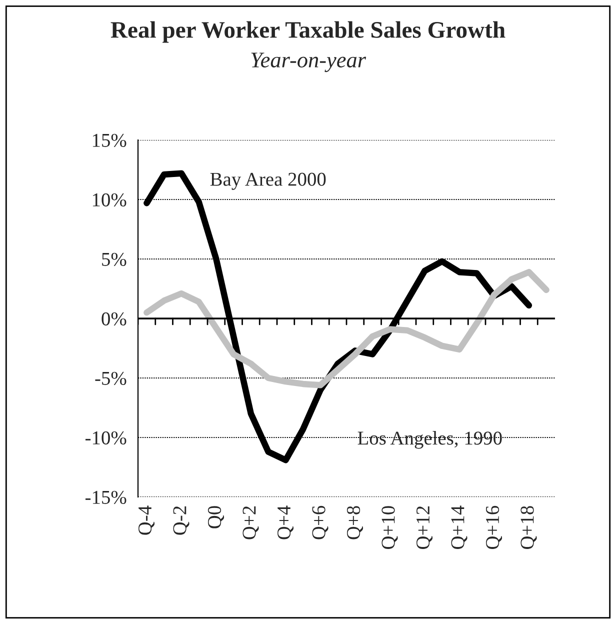 This screenshot has height=624, width=616. What do you see at coordinates (308, 62) in the screenshot?
I see `chart-subtitle: Year-on-year` at bounding box center [308, 62].